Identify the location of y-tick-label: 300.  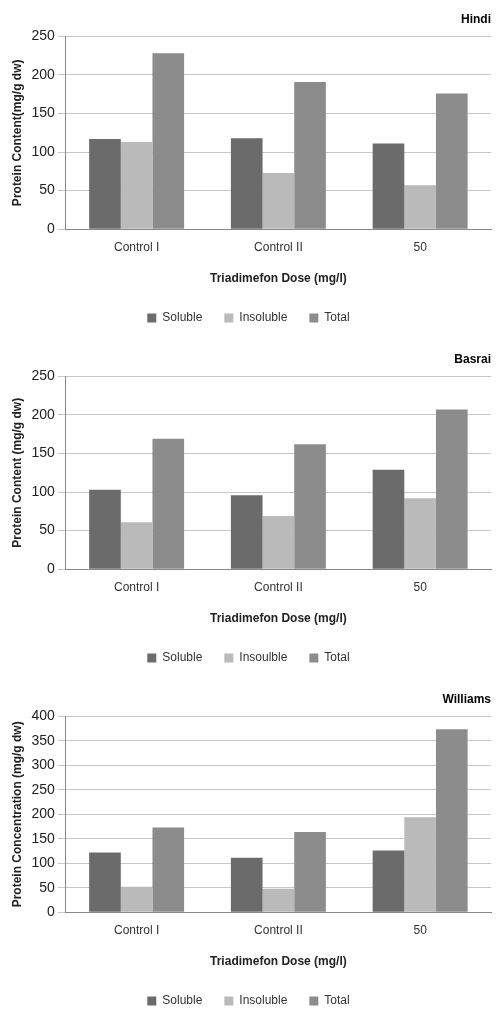
(43, 764).